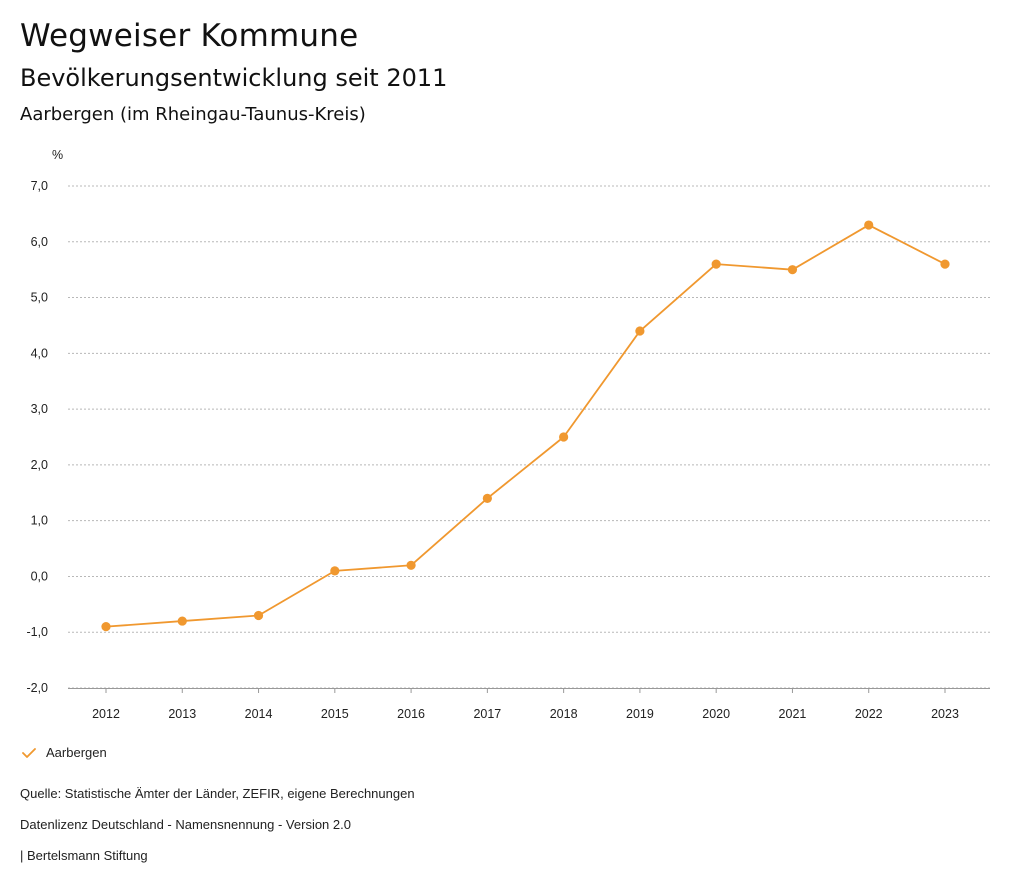 This screenshot has width=1024, height=888. What do you see at coordinates (182, 714) in the screenshot?
I see `x-tick-label: 2013` at bounding box center [182, 714].